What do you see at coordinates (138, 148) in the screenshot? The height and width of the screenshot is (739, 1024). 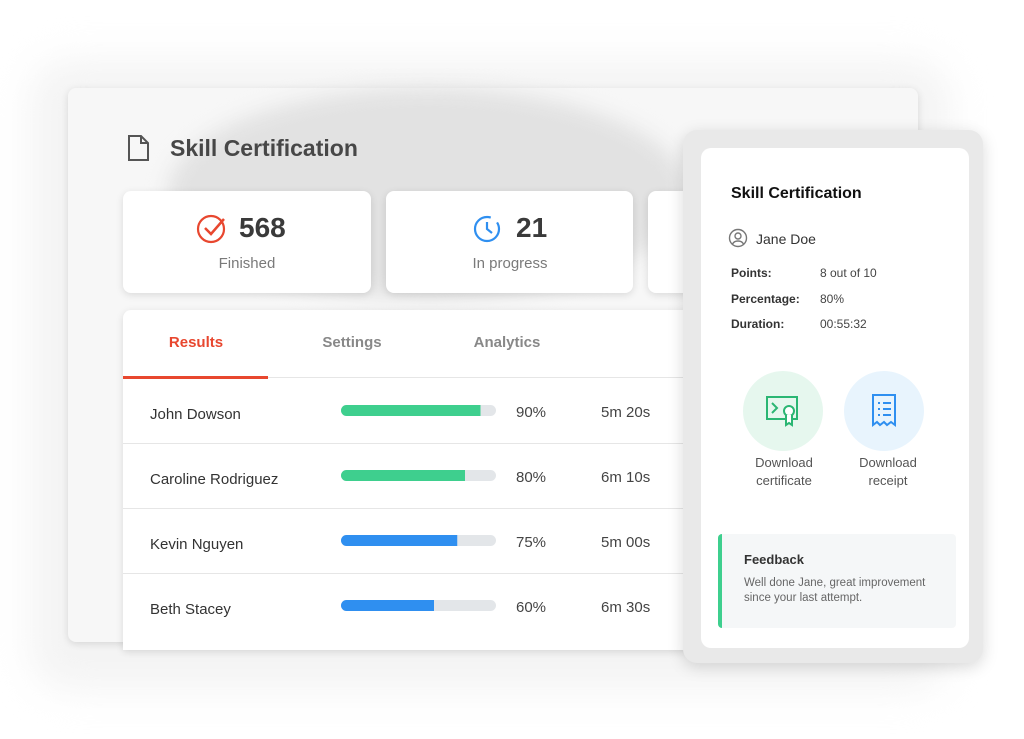 I see `doc-icon` at bounding box center [138, 148].